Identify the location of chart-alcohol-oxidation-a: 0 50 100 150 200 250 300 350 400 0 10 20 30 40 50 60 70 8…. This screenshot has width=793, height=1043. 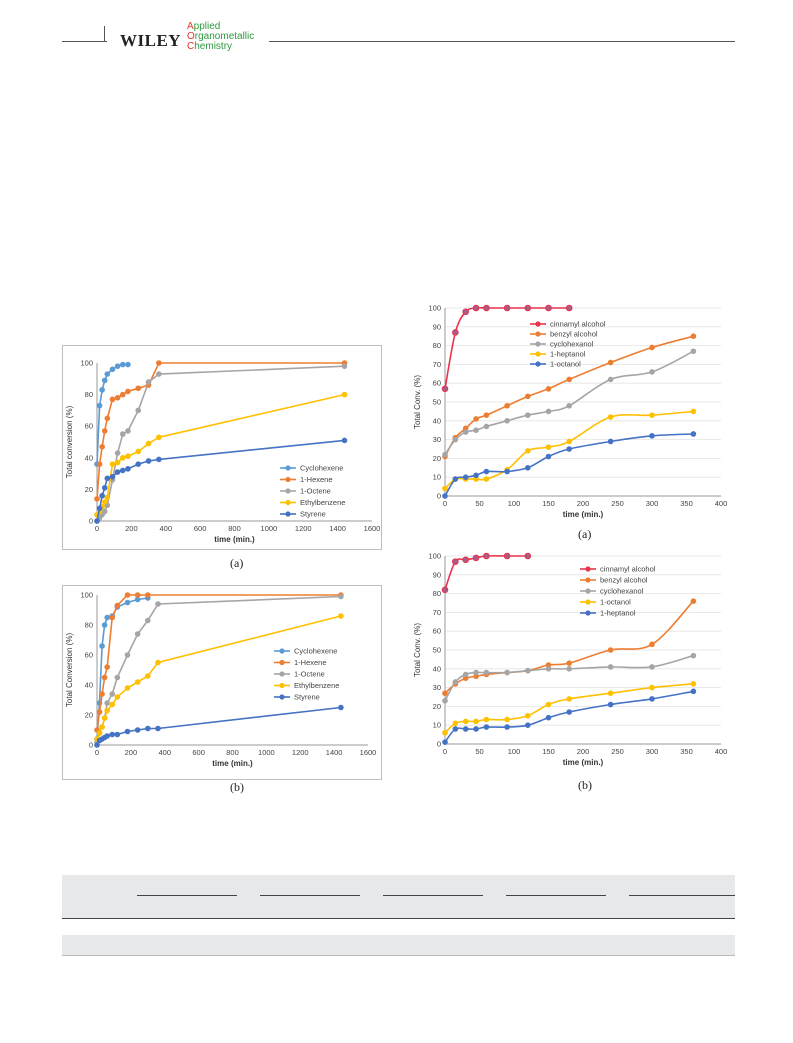
(570, 412).